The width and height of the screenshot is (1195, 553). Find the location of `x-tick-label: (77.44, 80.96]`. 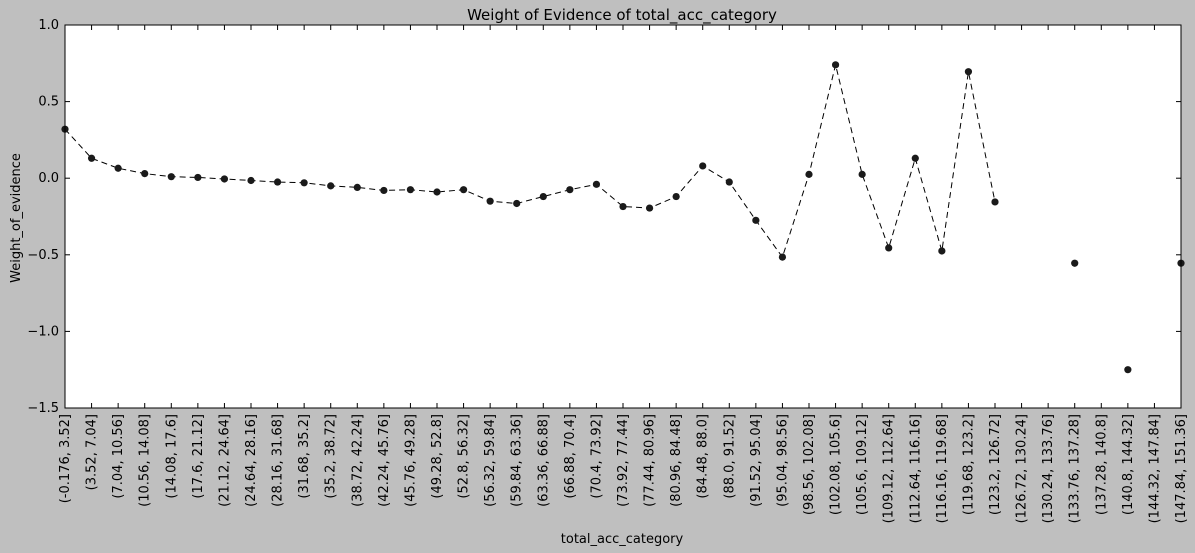

x-tick-label: (77.44, 80.96] is located at coordinates (650, 460).